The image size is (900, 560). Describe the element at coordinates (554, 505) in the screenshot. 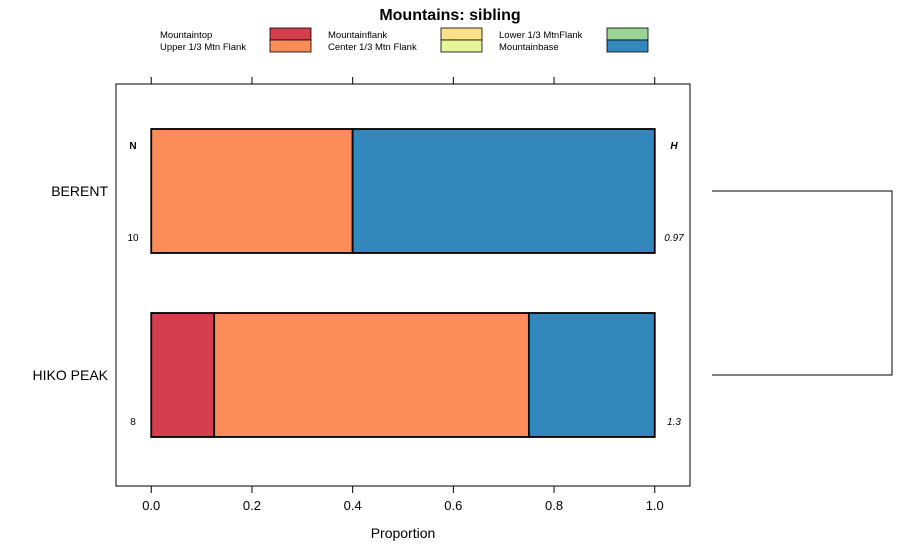

I see `x-tick-label: 0.8` at that location.